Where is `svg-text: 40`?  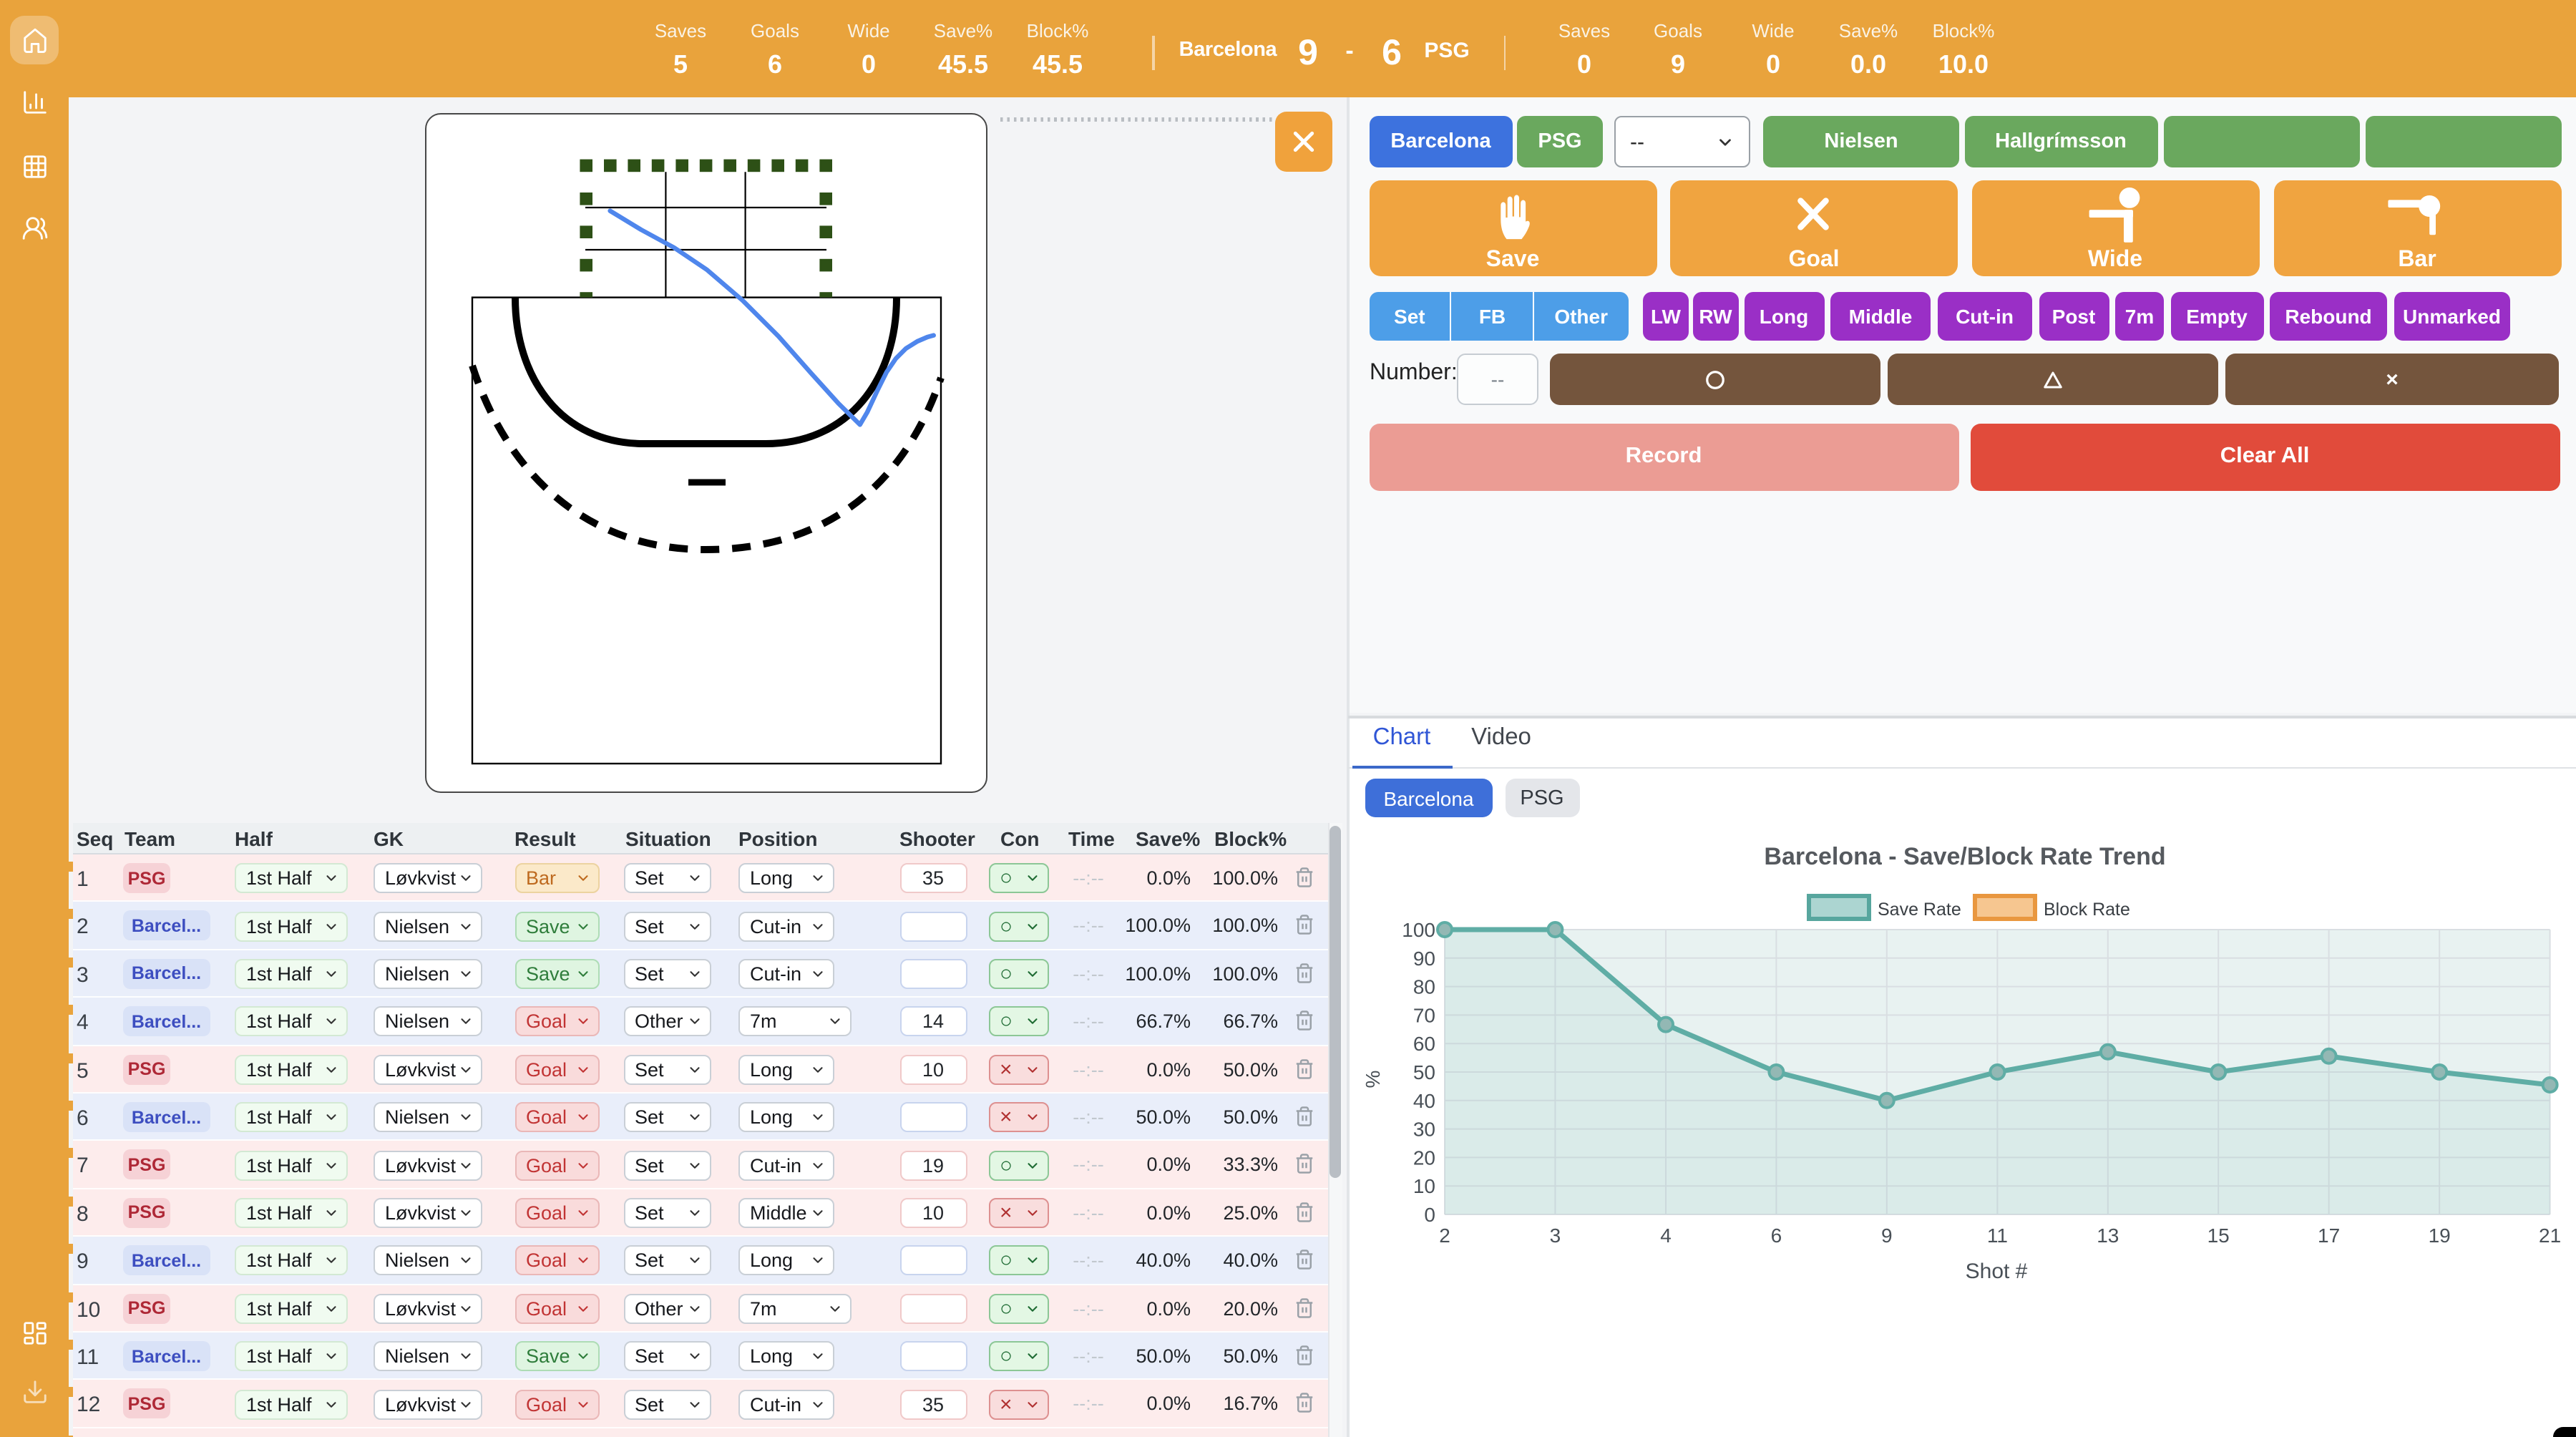 svg-text: 40 is located at coordinates (1424, 1101).